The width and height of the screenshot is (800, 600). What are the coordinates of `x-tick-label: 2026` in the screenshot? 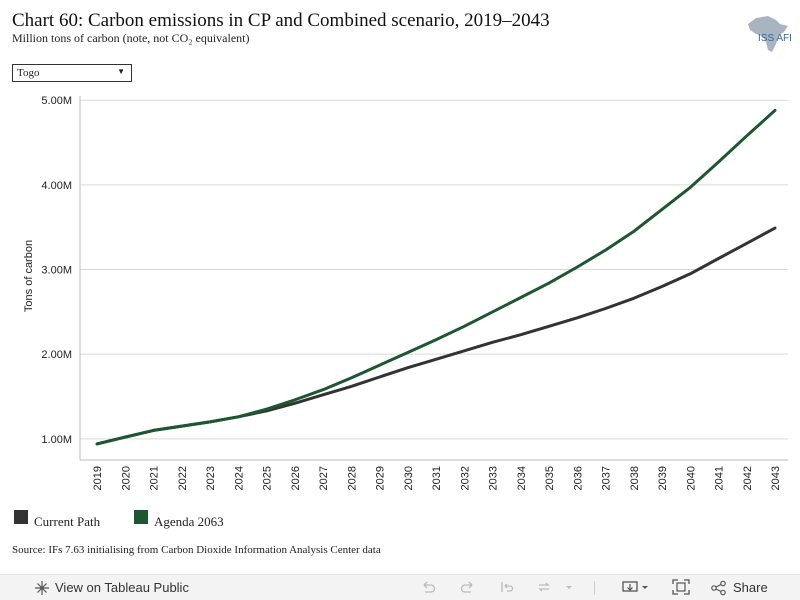 It's located at (296, 478).